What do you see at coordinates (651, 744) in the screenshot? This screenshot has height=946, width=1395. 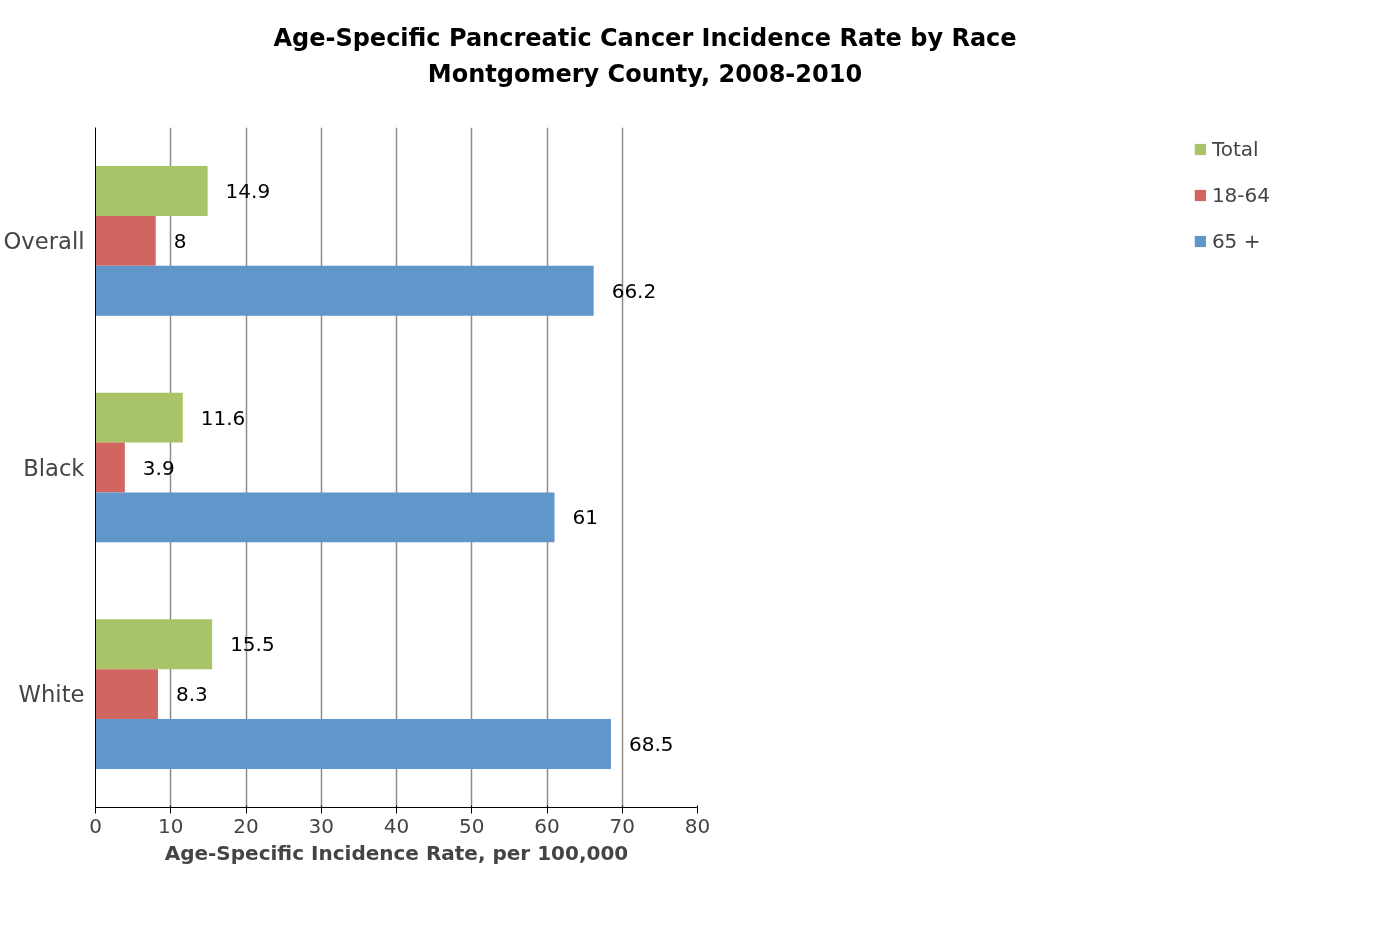 I see `data-label: 68.5` at bounding box center [651, 744].